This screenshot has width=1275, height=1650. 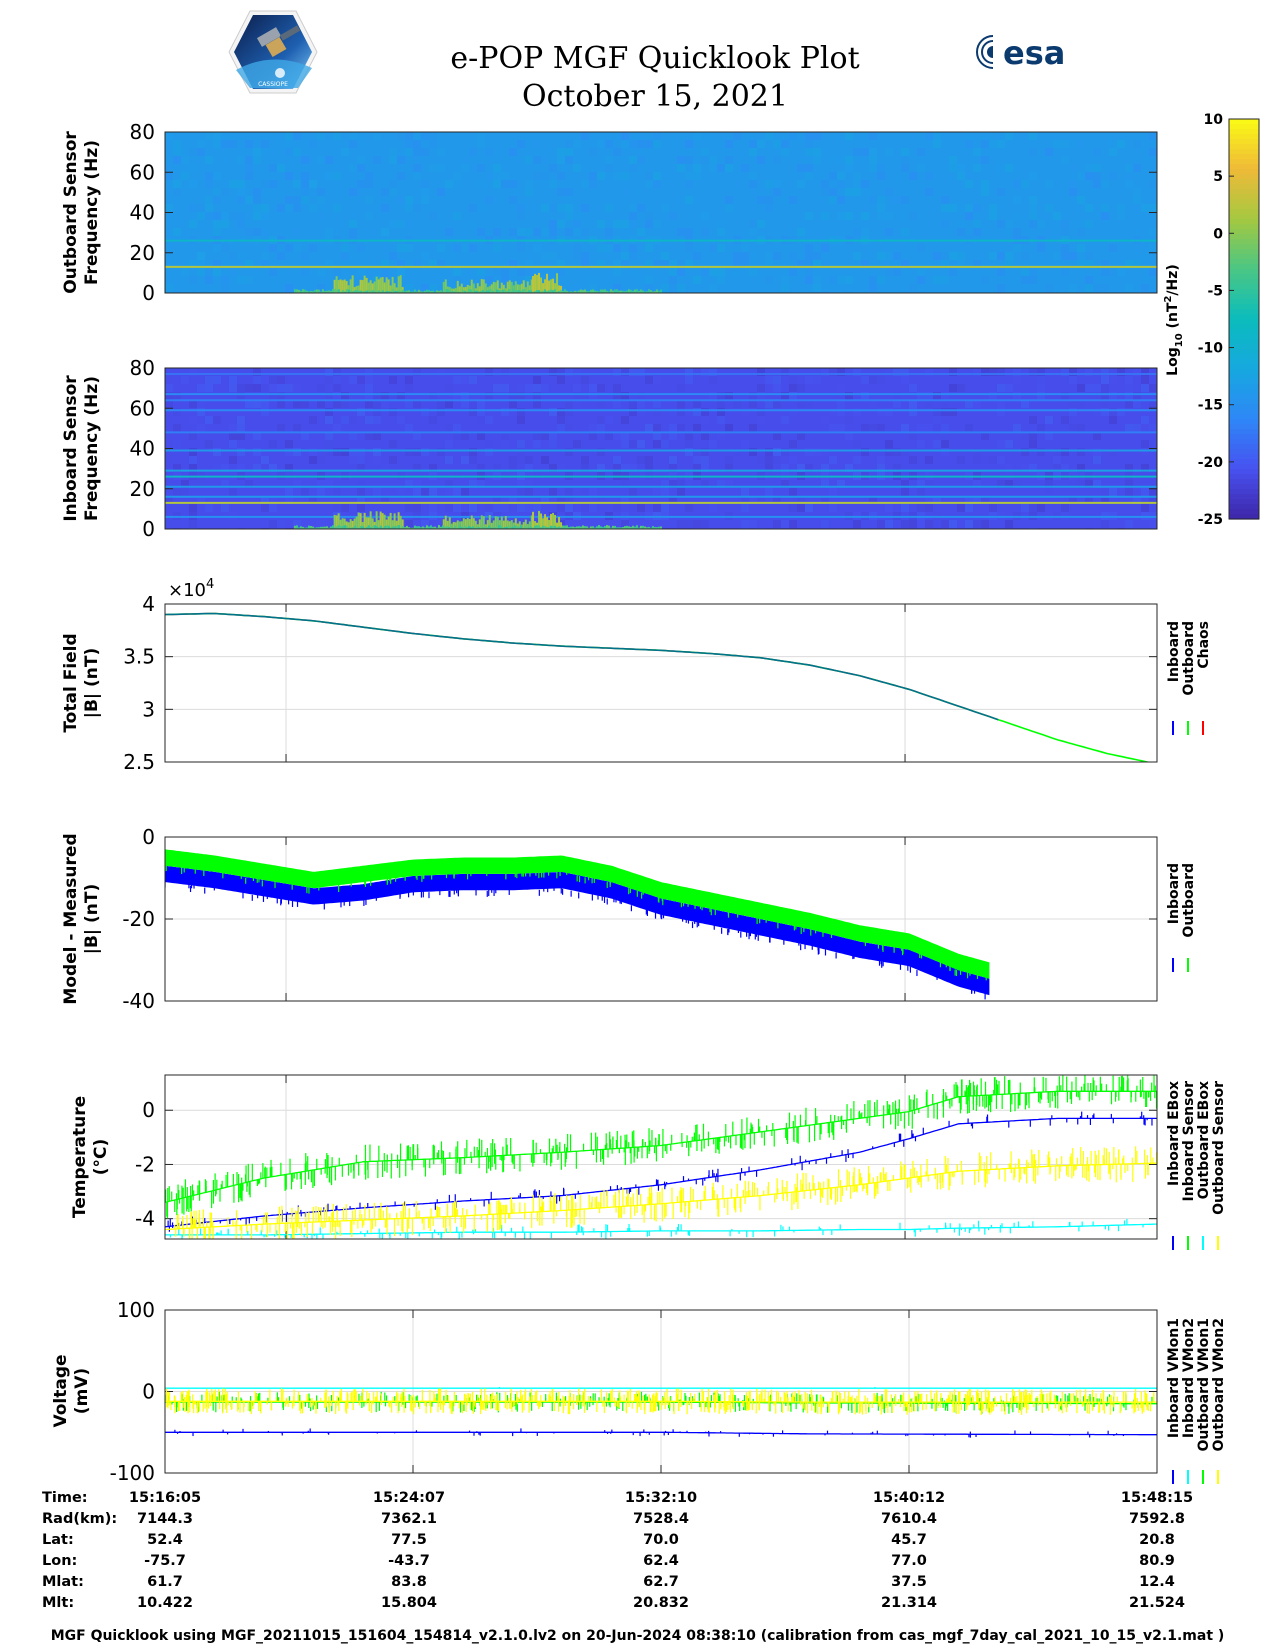 I want to click on model-minus-measured-legend-label: Outboard, so click(x=1189, y=900).